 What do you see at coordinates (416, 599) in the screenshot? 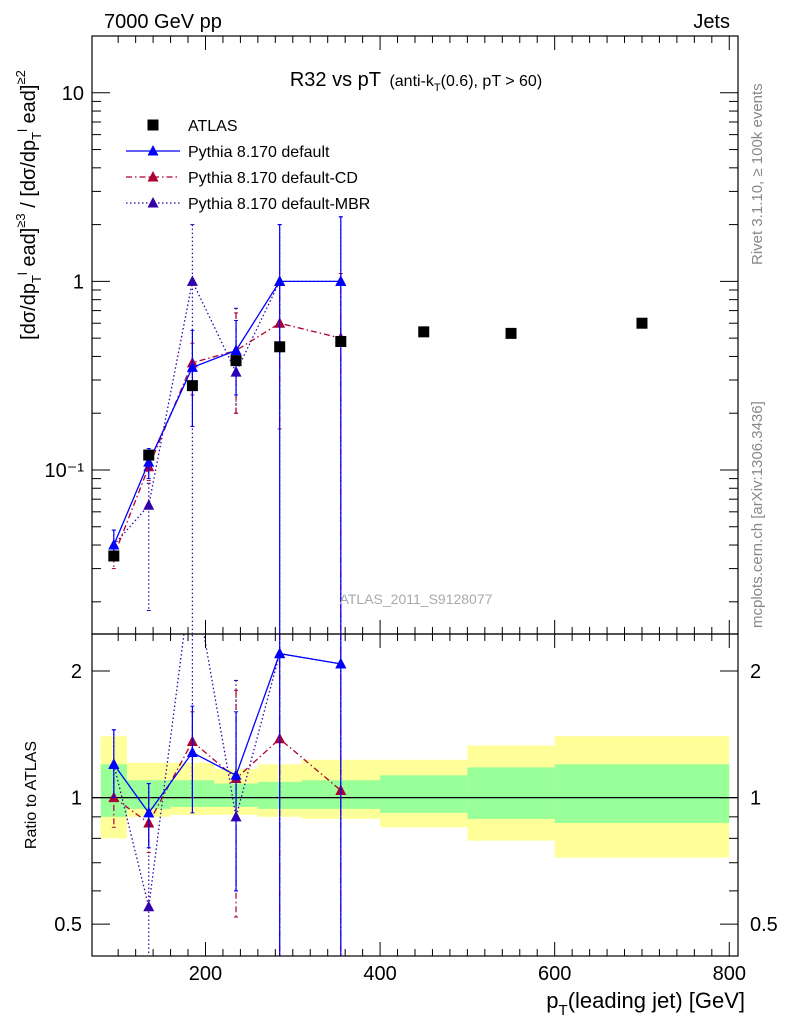
I see `analysis-watermark: ATLAS_2011_S9128077` at bounding box center [416, 599].